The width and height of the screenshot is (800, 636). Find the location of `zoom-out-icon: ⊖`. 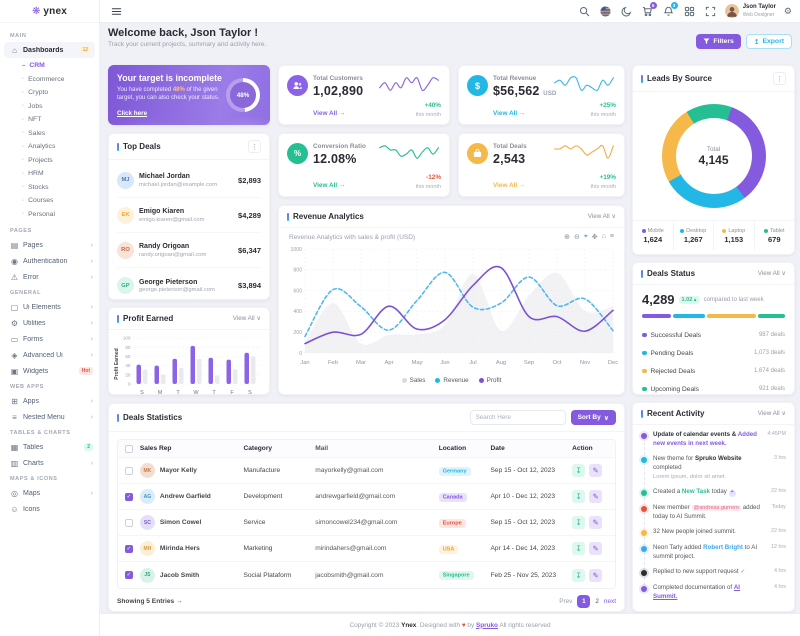

zoom-out-icon: ⊖ is located at coordinates (576, 237).